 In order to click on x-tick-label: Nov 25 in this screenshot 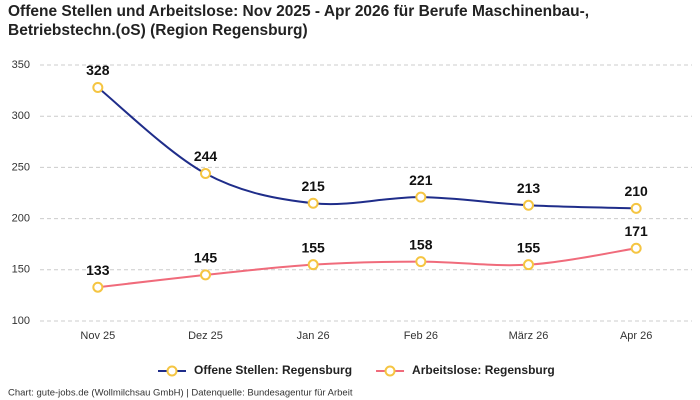, I will do `click(97, 336)`.